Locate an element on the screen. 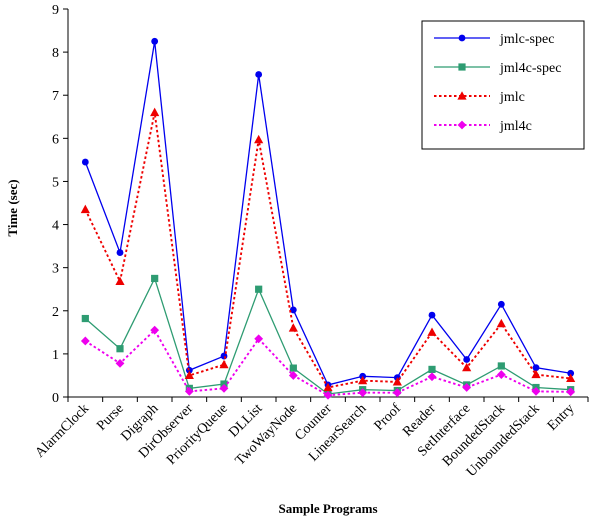 This screenshot has width=602, height=523. legend: jmlc-spec jml4c-spec jmlc jml4c is located at coordinates (503, 85).